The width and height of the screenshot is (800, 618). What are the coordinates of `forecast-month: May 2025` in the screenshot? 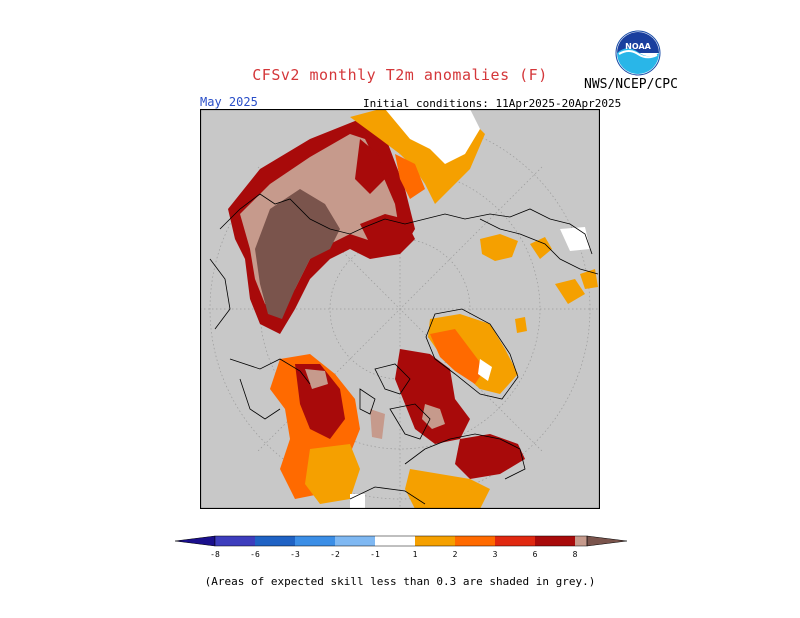 It's located at (229, 102).